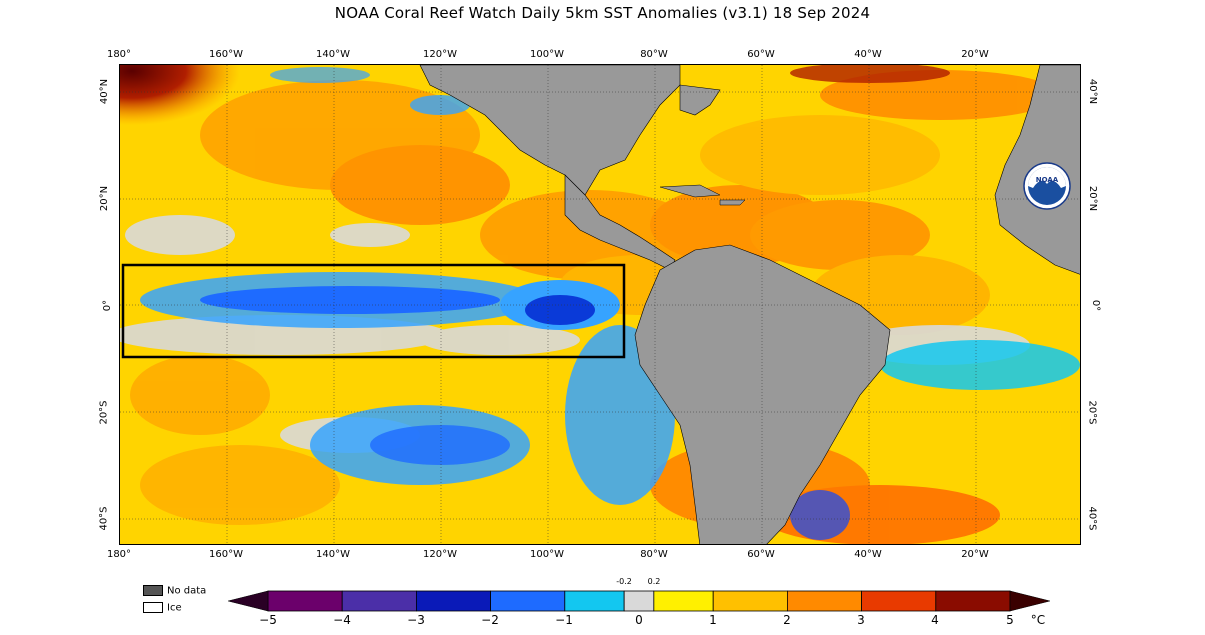 The width and height of the screenshot is (1205, 635). I want to click on noaa-logo: NOAA, so click(1047, 186).